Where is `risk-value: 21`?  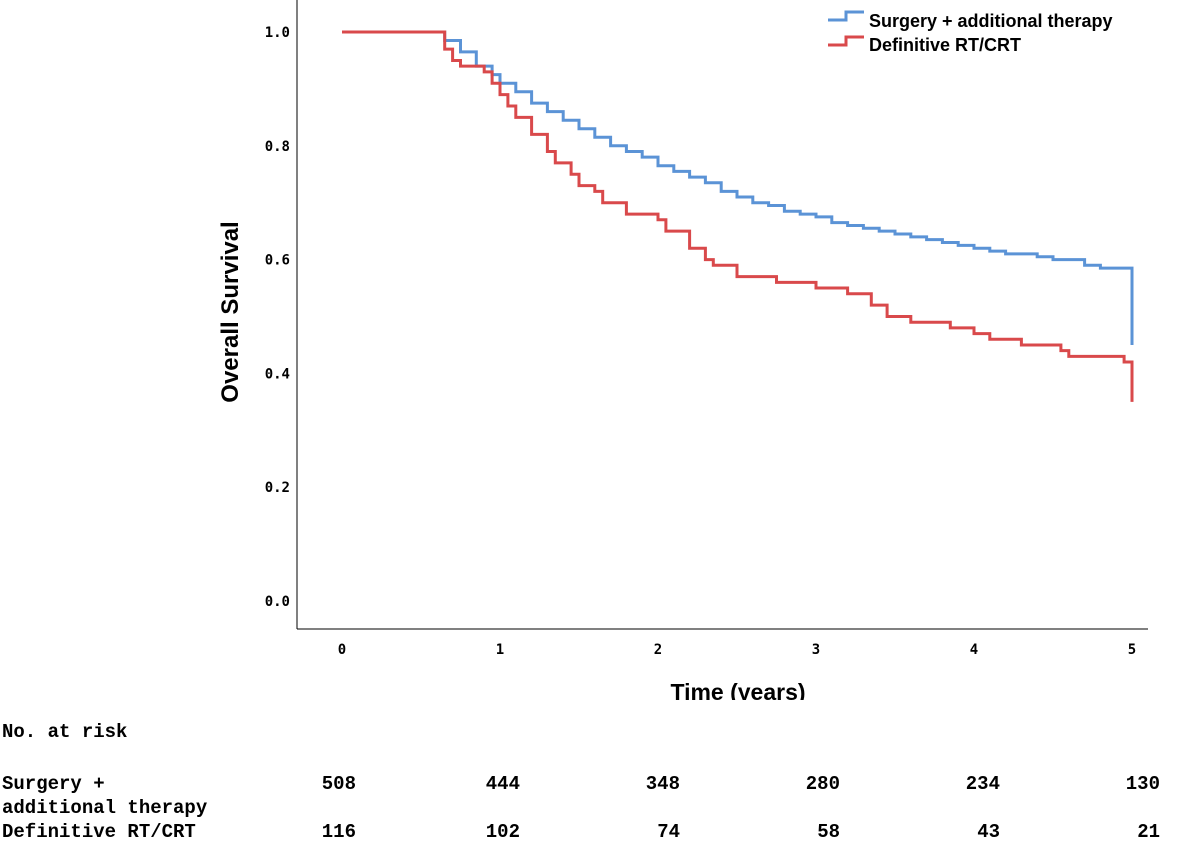 risk-value: 21 is located at coordinates (1148, 832).